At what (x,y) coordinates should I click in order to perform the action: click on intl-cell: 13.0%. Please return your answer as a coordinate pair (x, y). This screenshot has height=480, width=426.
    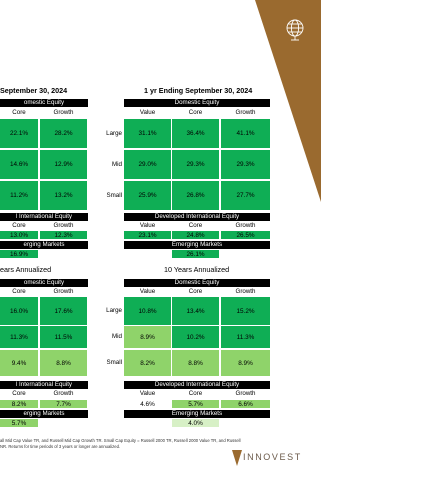
    Looking at the image, I should click on (19, 235).